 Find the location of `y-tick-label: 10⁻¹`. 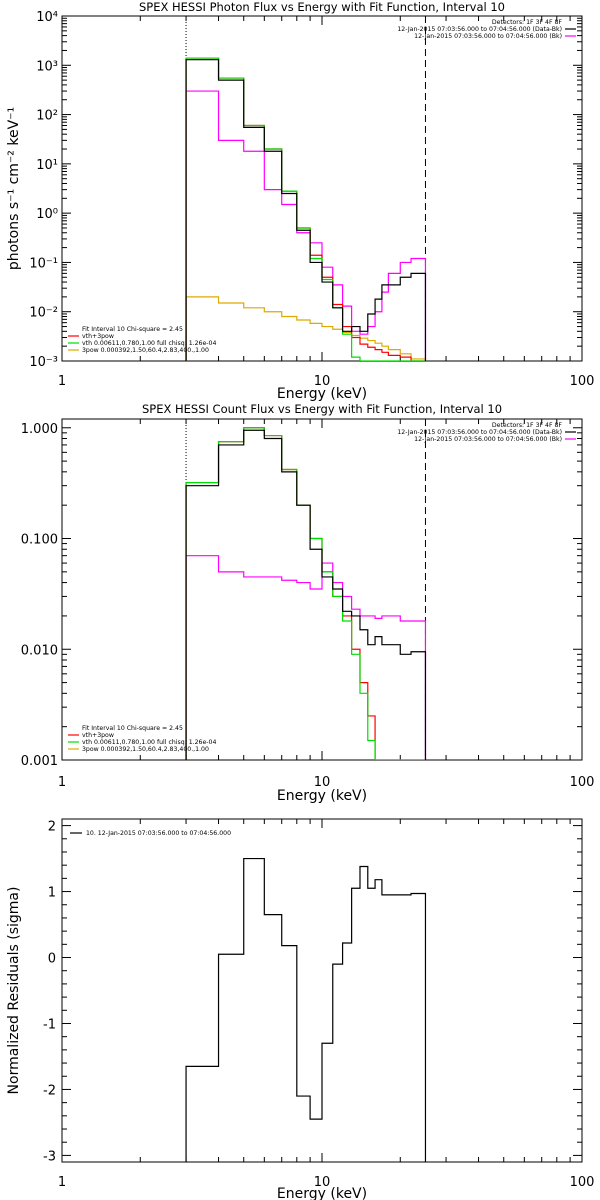

y-tick-label: 10⁻¹ is located at coordinates (43, 263).